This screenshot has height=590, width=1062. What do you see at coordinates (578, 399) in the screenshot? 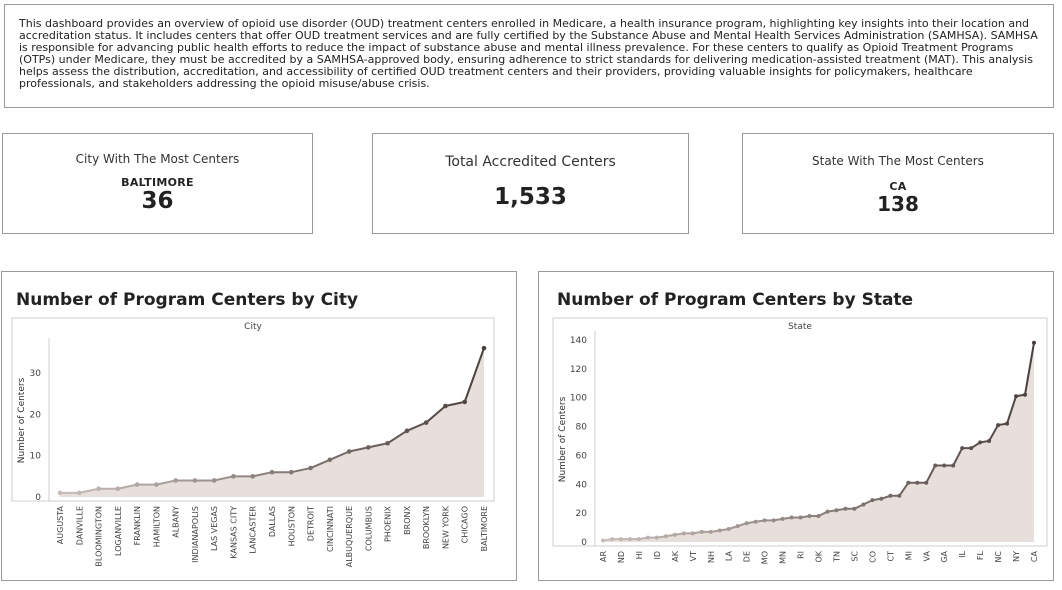
I see `y-tick-label: 100` at bounding box center [578, 399].